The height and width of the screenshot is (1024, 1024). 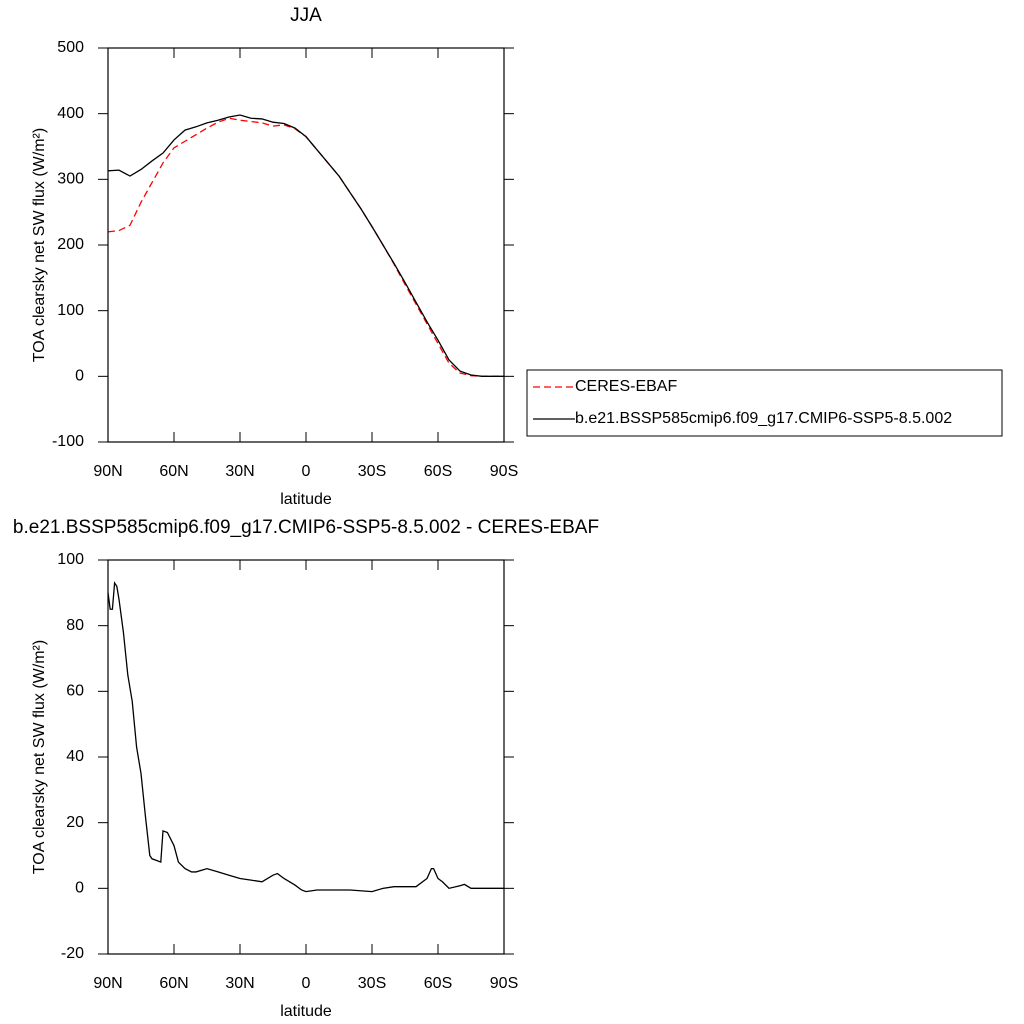 What do you see at coordinates (68, 441) in the screenshot?
I see `y-tick-label: -100` at bounding box center [68, 441].